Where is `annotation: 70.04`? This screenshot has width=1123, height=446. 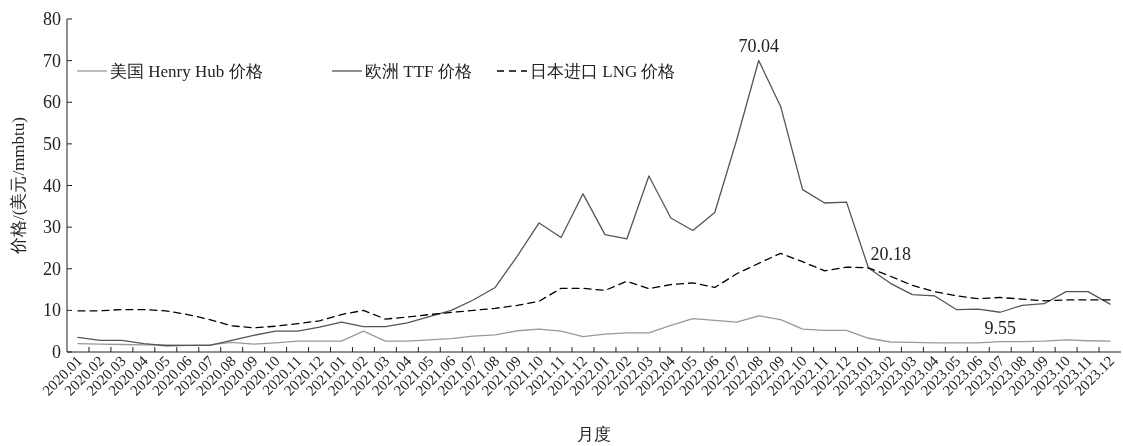 annotation: 70.04 is located at coordinates (758, 46).